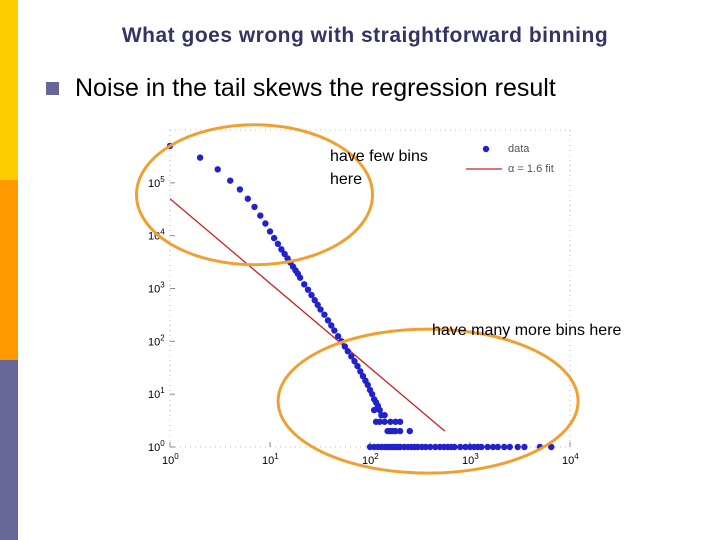 The width and height of the screenshot is (720, 540). Describe the element at coordinates (370, 459) in the screenshot. I see `x-tick-label: 10²` at that location.